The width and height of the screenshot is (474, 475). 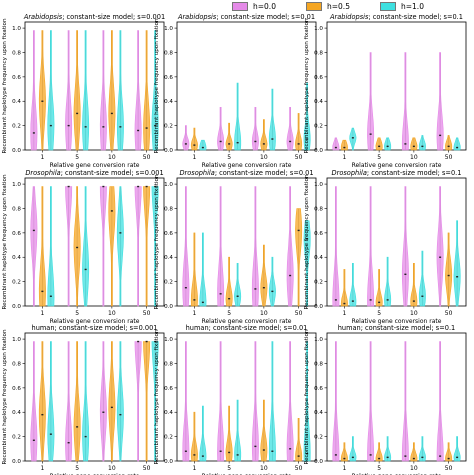 I want to click on subplot-title: Drosophila; constant-size model; s=0.1, so click(x=397, y=173).